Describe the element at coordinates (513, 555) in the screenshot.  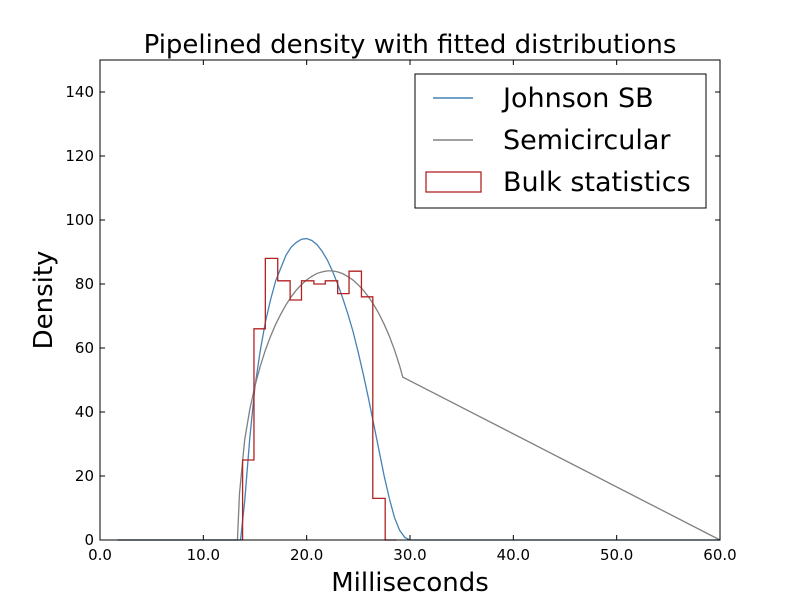
I see `x-tick-label: 40.0` at that location.